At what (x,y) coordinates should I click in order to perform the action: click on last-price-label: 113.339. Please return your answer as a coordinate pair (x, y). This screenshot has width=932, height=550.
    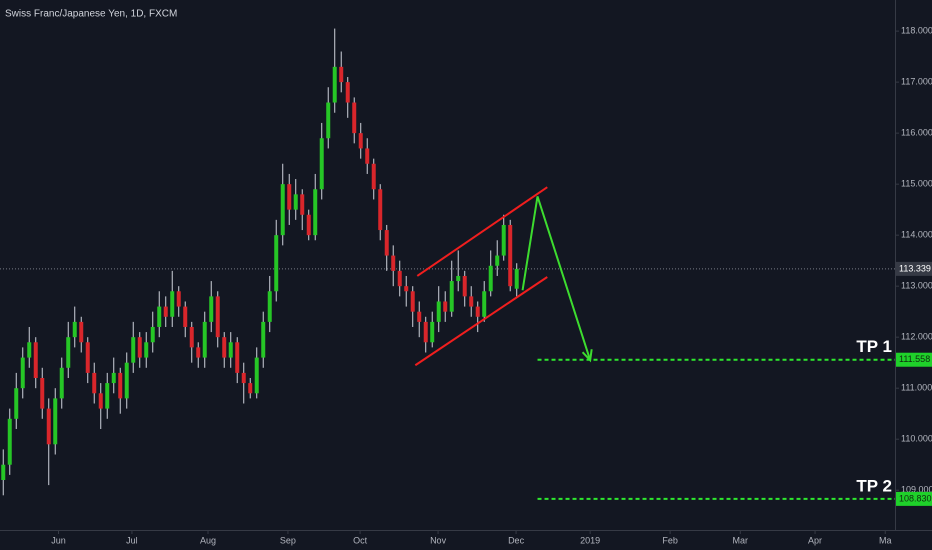
    Looking at the image, I should click on (915, 268).